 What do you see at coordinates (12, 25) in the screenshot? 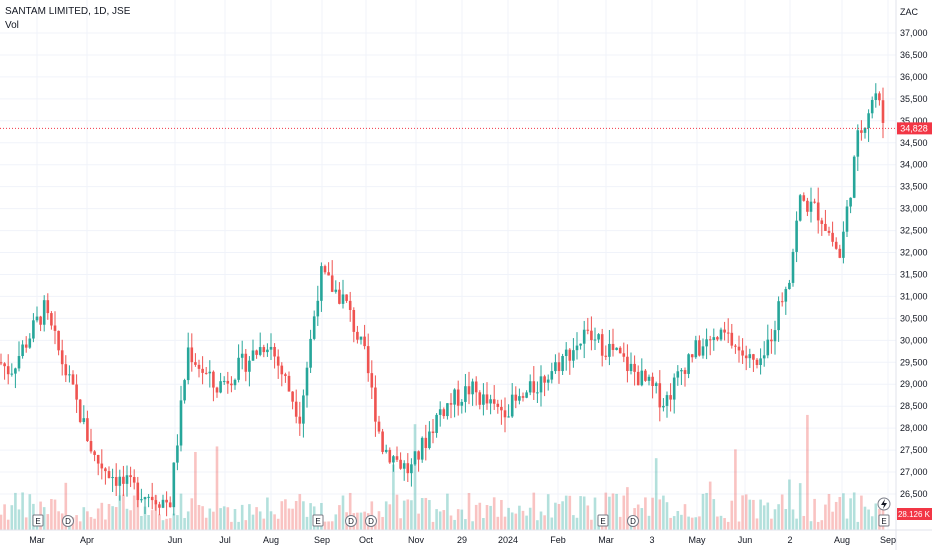
I see `volume-label: Vol` at bounding box center [12, 25].